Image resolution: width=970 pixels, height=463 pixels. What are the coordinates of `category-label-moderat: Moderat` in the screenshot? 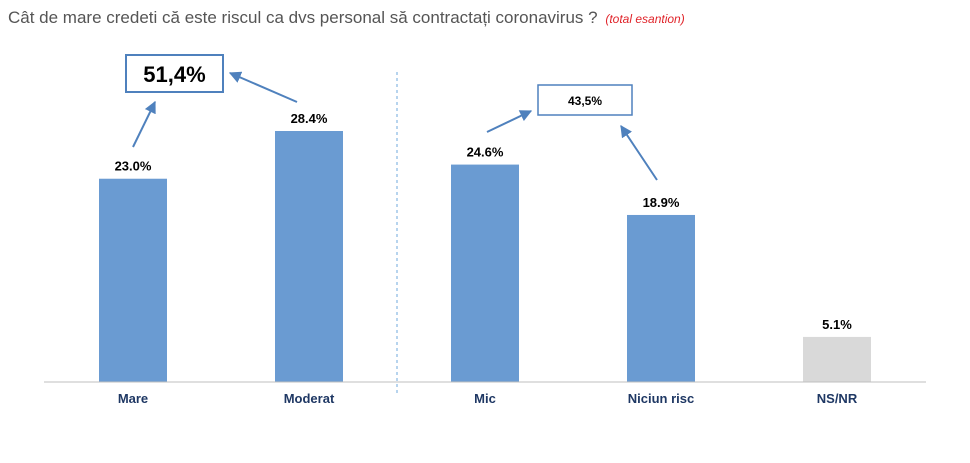 It's located at (309, 398).